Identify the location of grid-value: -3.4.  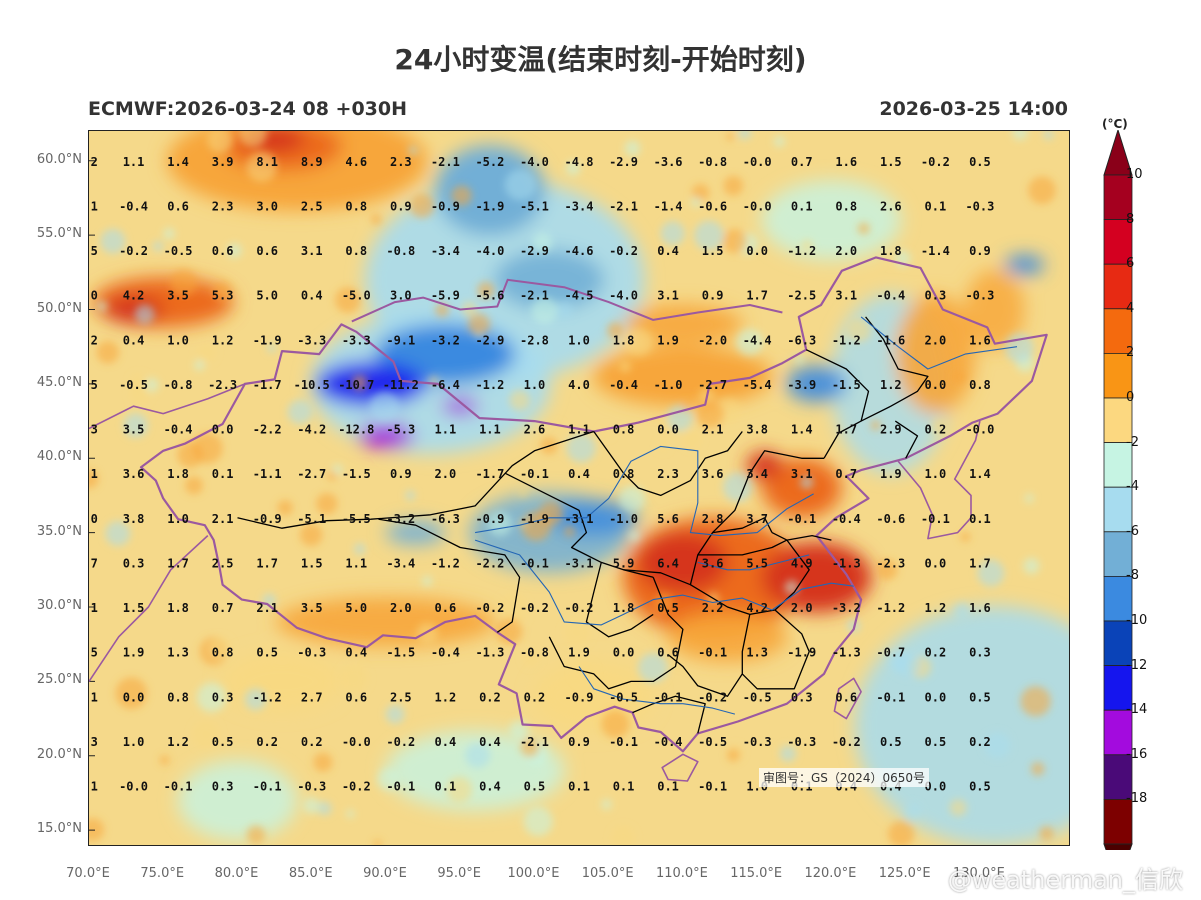
(445, 251).